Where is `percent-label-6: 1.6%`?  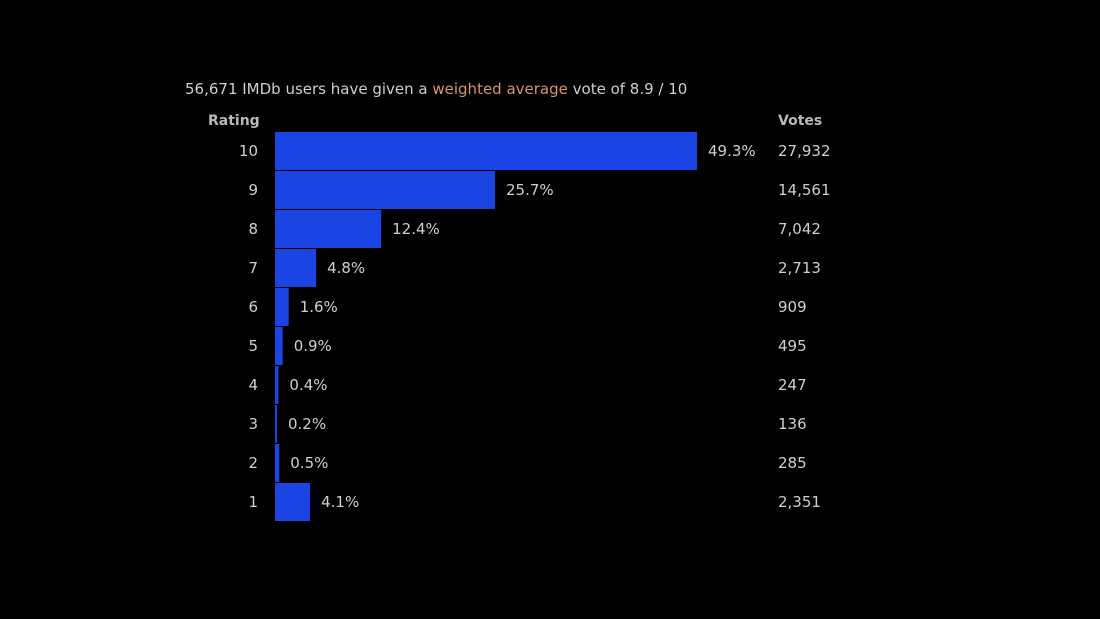
percent-label-6: 1.6% is located at coordinates (319, 307).